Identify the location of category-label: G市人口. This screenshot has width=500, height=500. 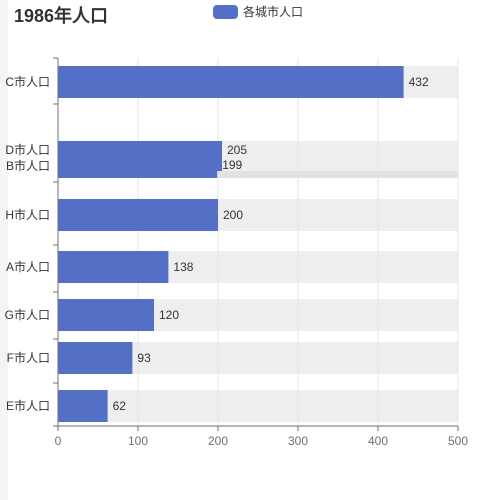
(27, 314).